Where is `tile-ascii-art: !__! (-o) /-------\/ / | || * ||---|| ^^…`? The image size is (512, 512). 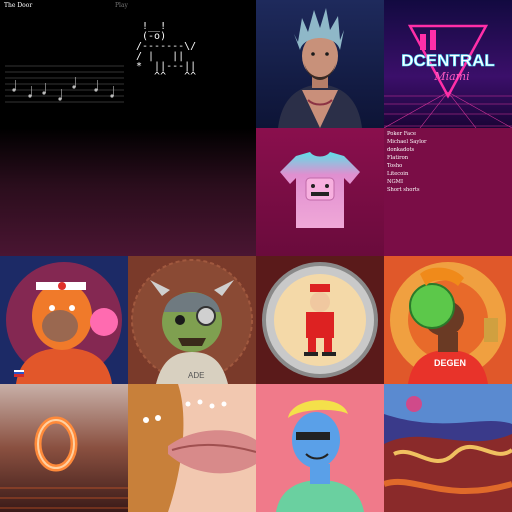 tile-ascii-art: !__! (-o) /-------\/ / | || * ||---|| ^^… is located at coordinates (192, 64).